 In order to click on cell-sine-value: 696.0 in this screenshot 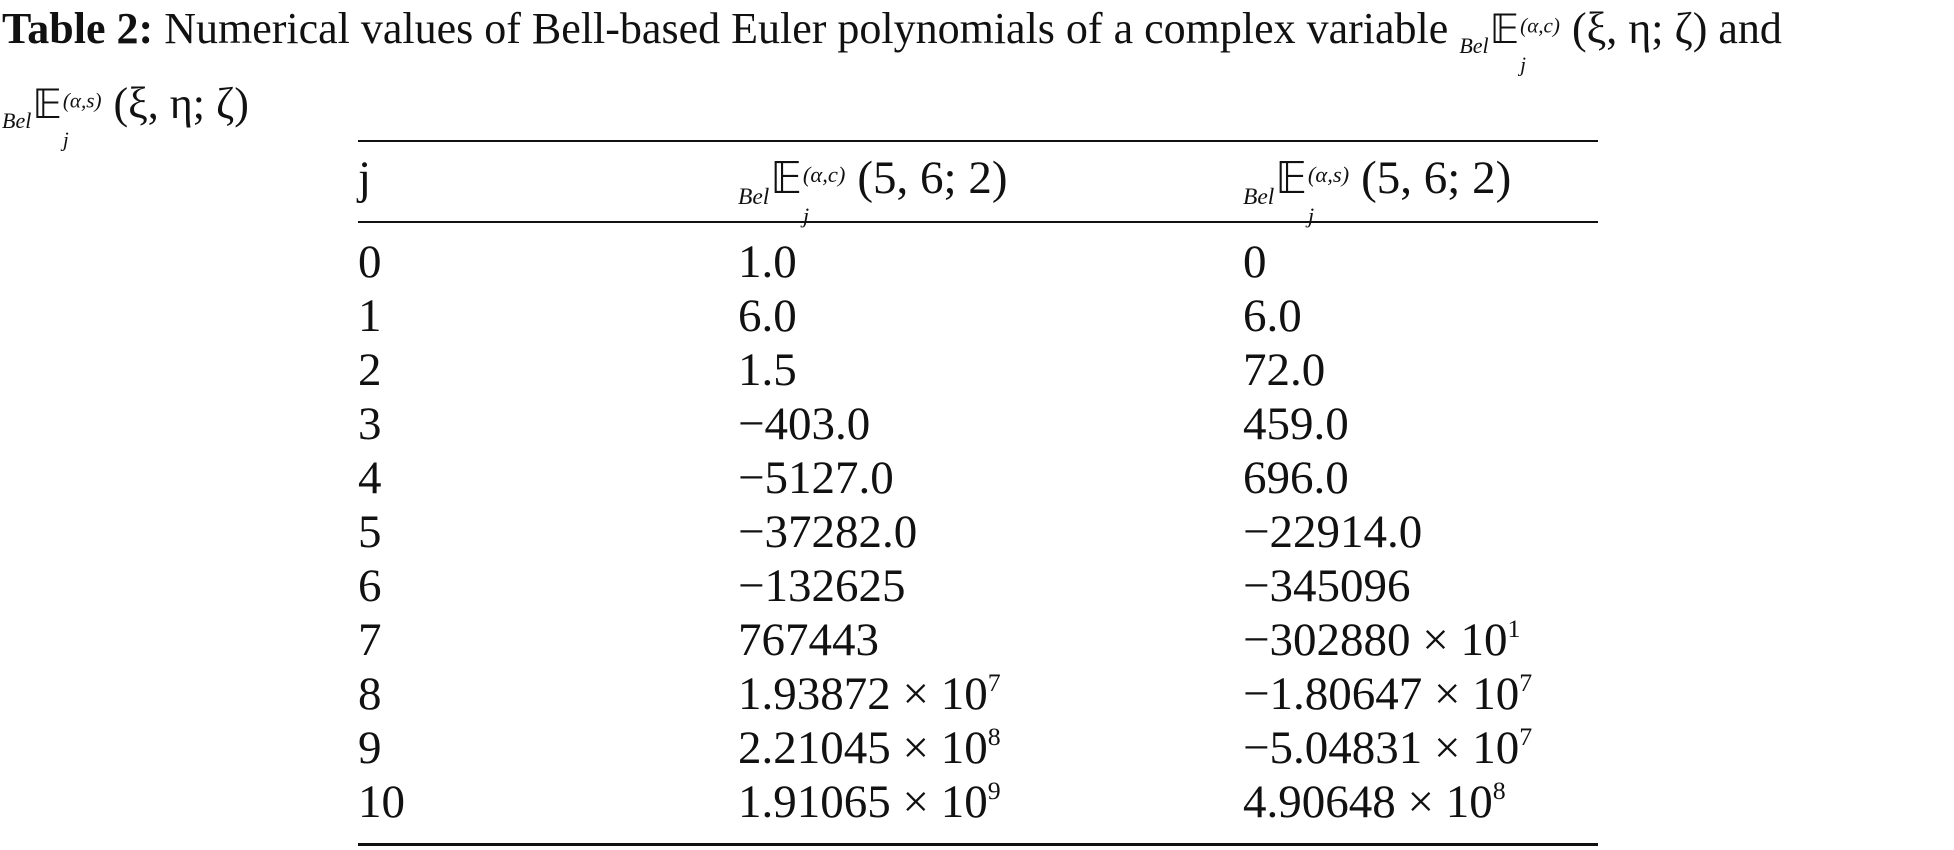, I will do `click(1296, 478)`.